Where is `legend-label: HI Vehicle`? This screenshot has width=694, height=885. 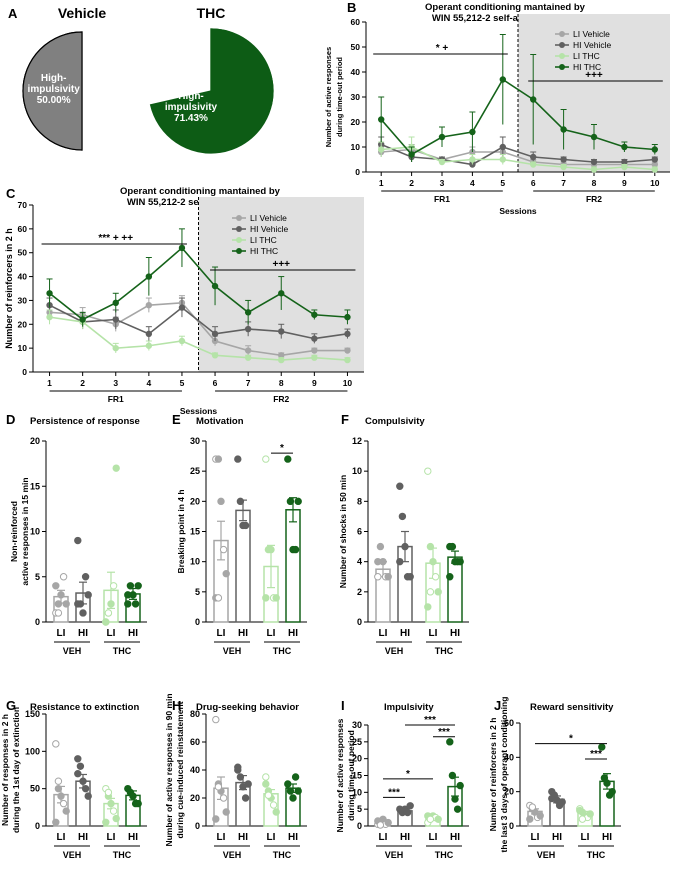 legend-label: HI Vehicle is located at coordinates (592, 45).